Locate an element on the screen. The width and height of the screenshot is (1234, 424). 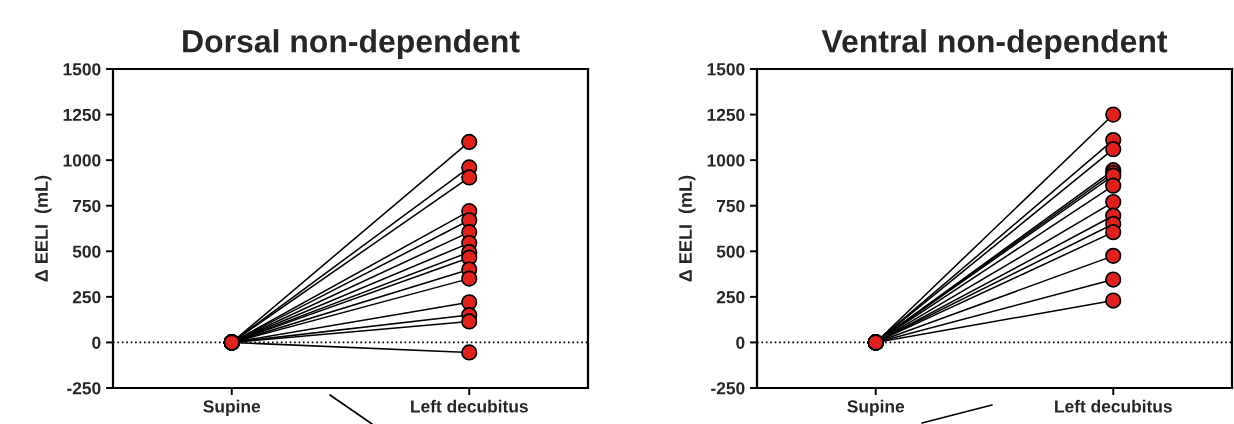
chart-title: Ventral non-dependent is located at coordinates (994, 44).